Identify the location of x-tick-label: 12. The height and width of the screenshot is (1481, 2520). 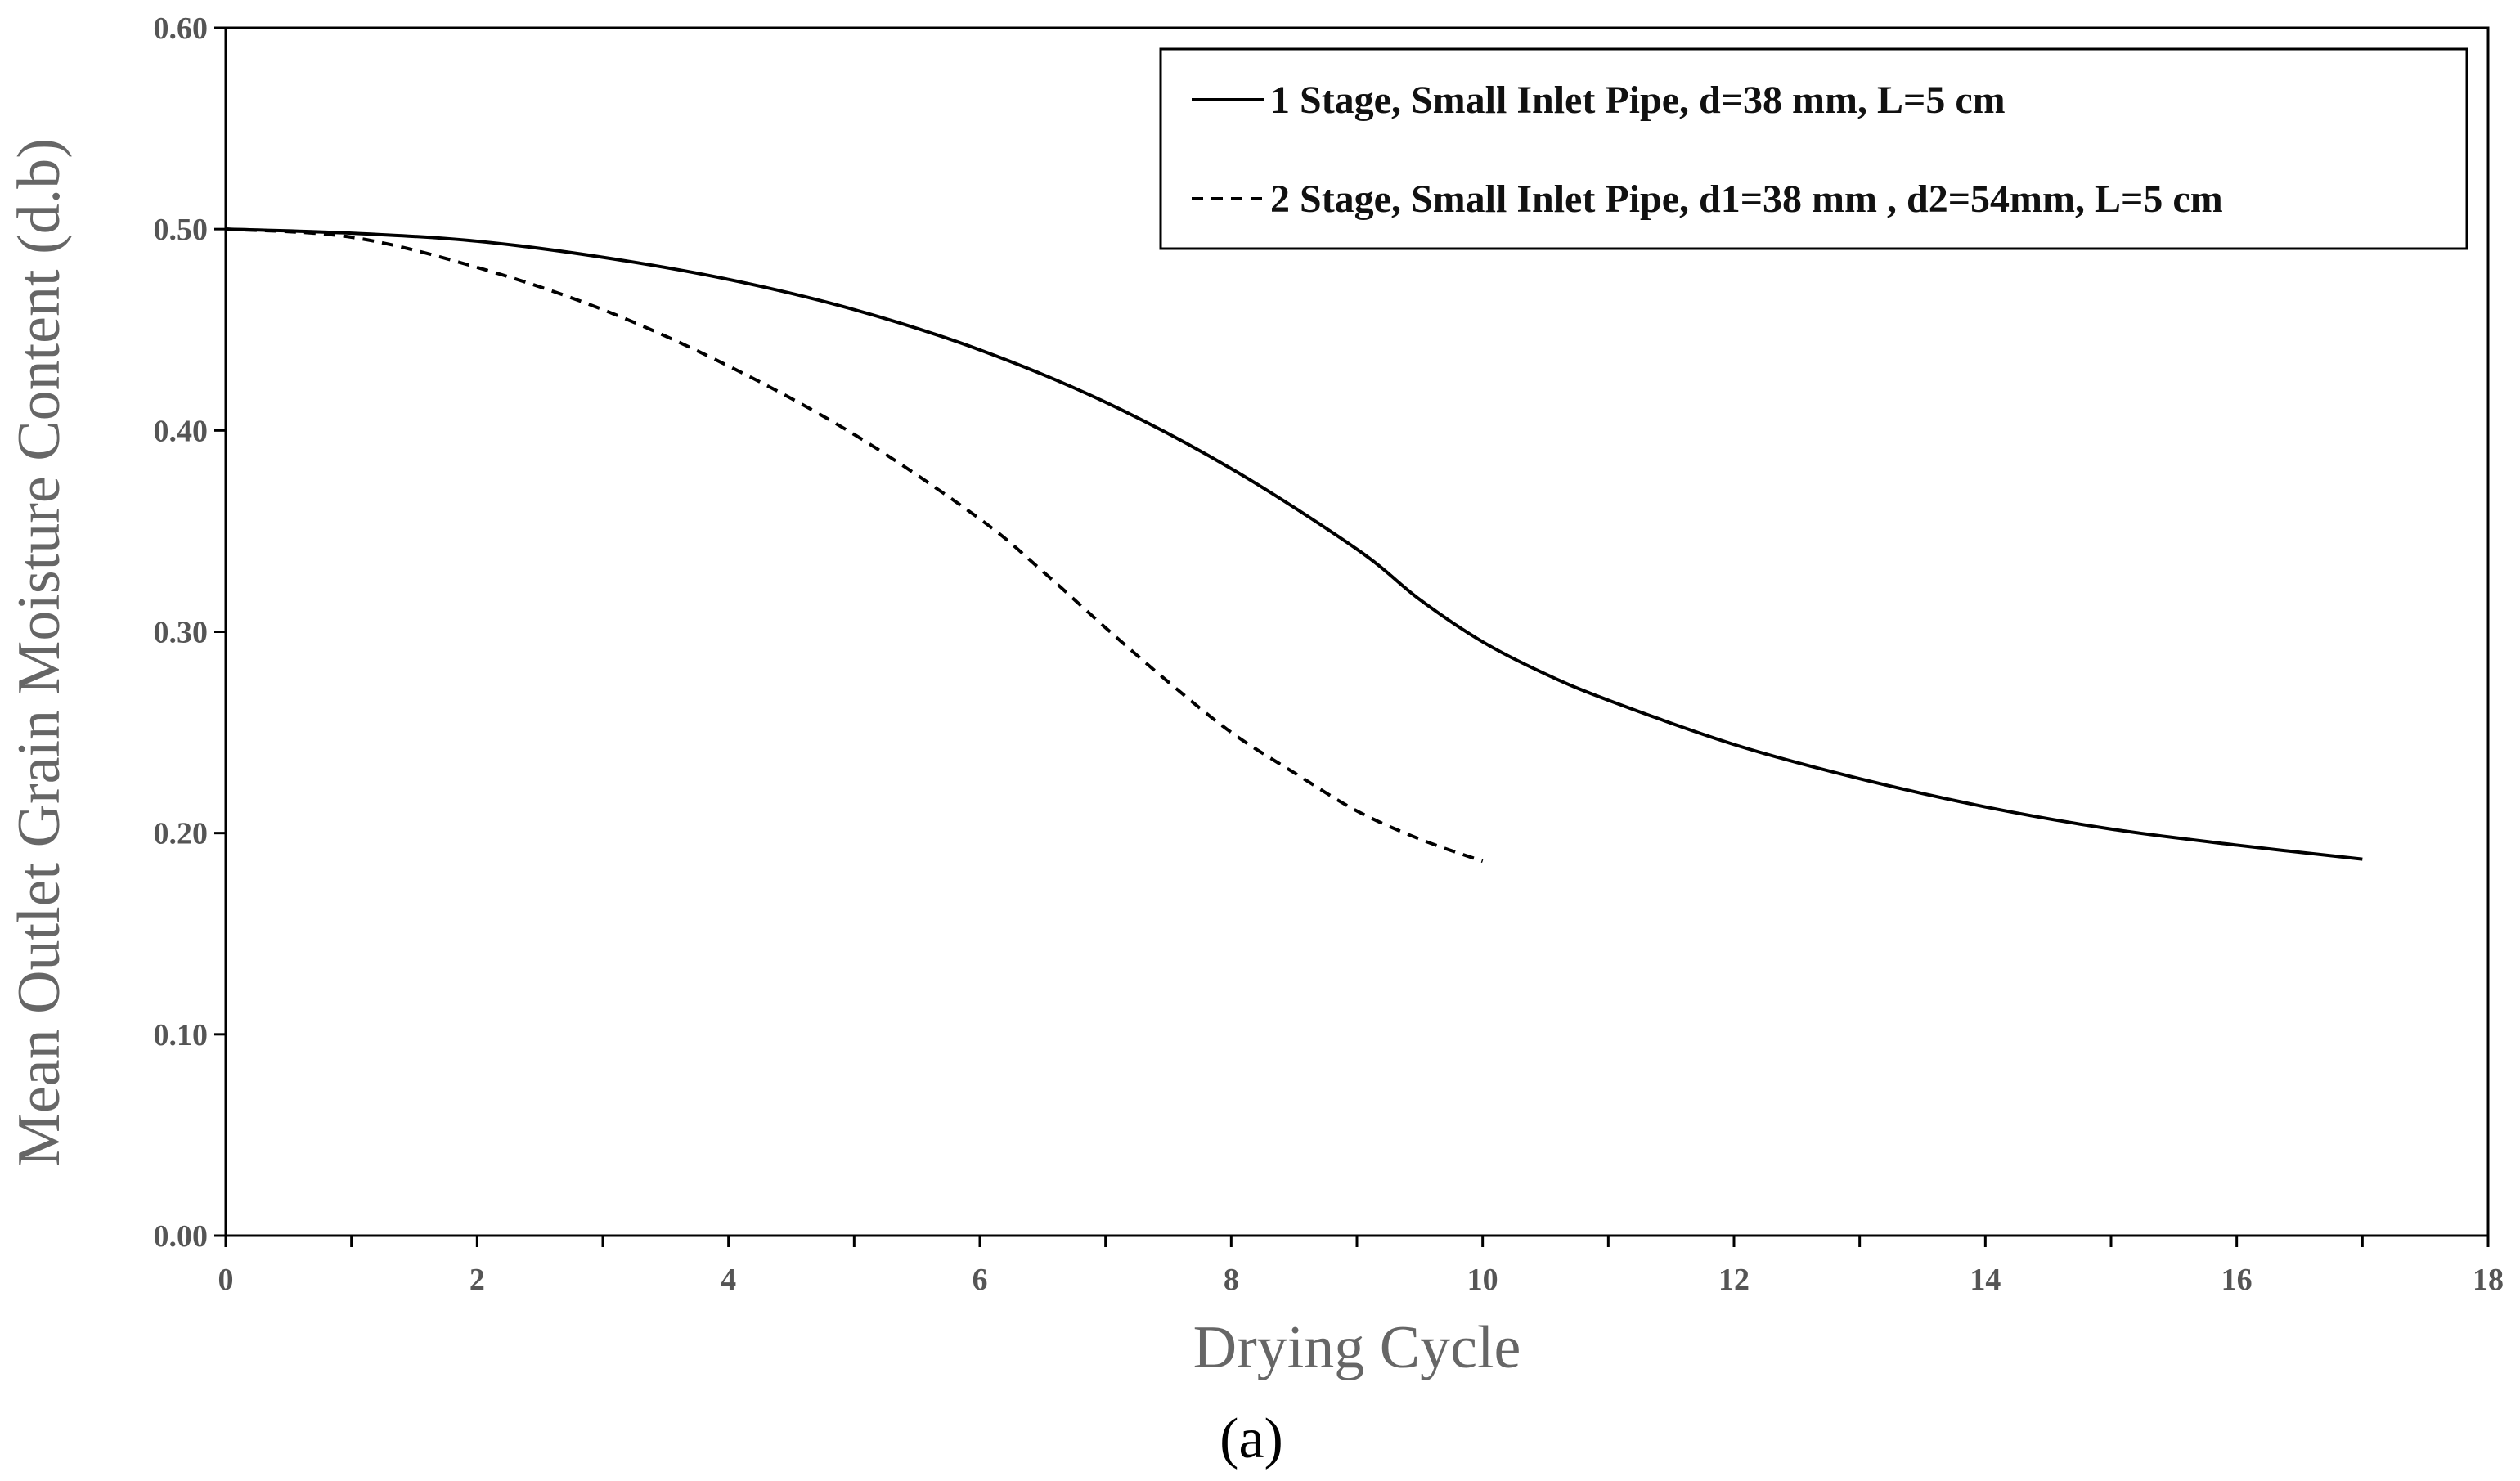
(1734, 1280).